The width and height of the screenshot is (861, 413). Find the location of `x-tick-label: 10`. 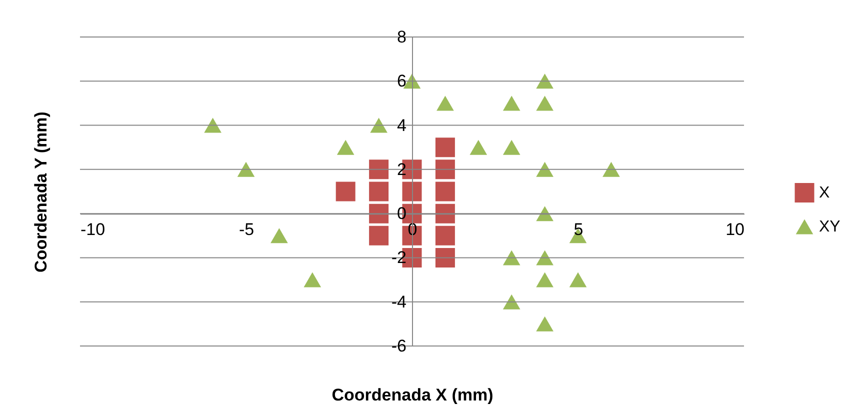

x-tick-label: 10 is located at coordinates (735, 230).